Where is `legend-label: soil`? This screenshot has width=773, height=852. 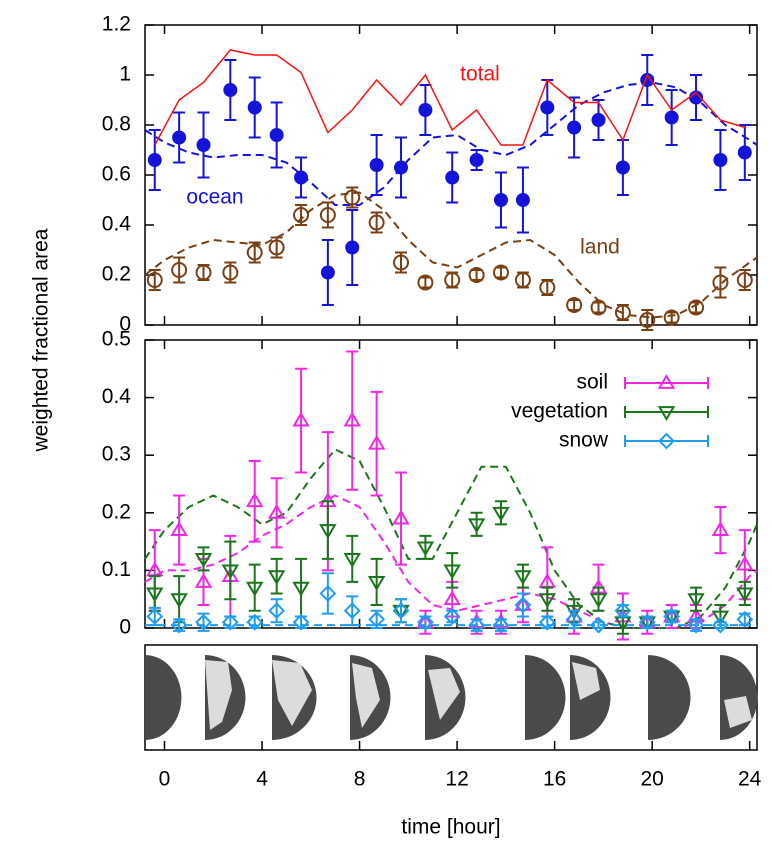
legend-label: soil is located at coordinates (592, 382).